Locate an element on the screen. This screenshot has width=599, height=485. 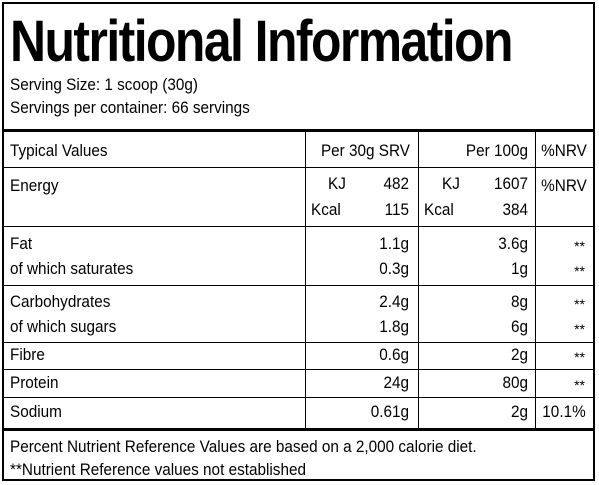
energy-kj-unit-100g: KJ is located at coordinates (451, 183).